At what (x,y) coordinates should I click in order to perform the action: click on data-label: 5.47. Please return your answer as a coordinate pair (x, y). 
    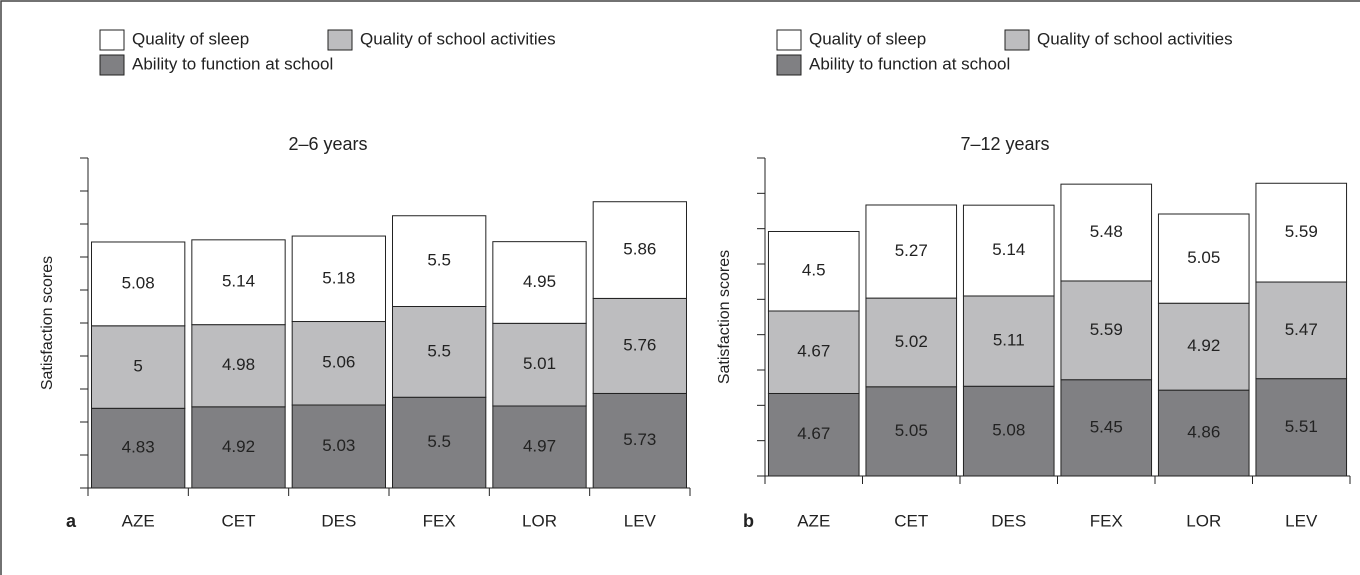
    Looking at the image, I should click on (1301, 329).